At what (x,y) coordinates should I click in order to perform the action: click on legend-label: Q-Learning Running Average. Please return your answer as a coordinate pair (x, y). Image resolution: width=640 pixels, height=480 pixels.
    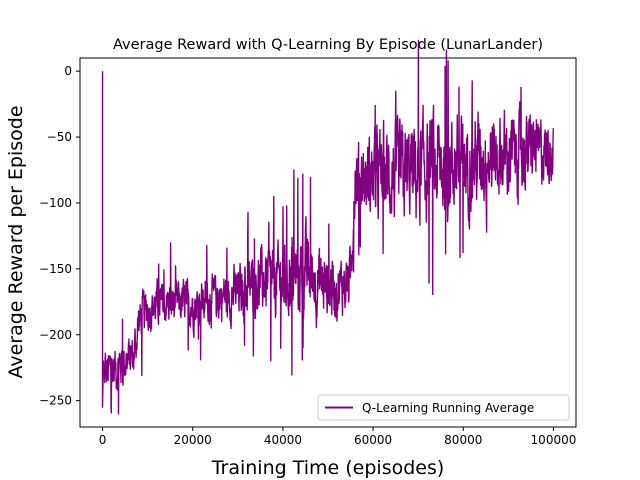
    Looking at the image, I should click on (448, 408).